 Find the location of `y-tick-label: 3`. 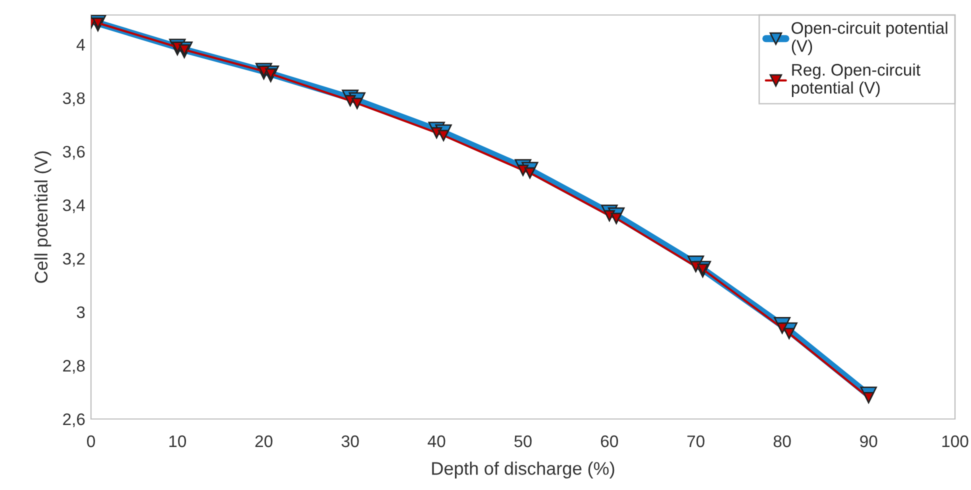

y-tick-label: 3 is located at coordinates (80, 312).